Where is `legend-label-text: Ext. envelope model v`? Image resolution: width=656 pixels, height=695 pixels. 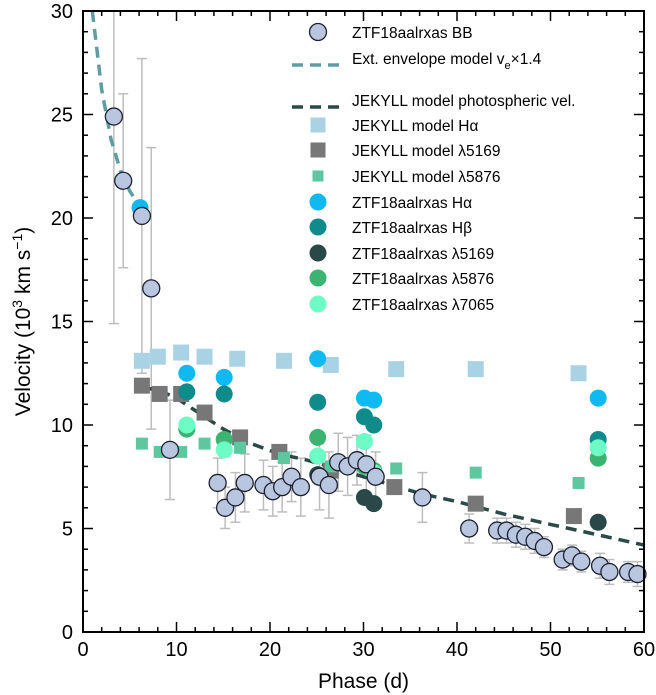
legend-label-text: Ext. envelope model v is located at coordinates (428, 59).